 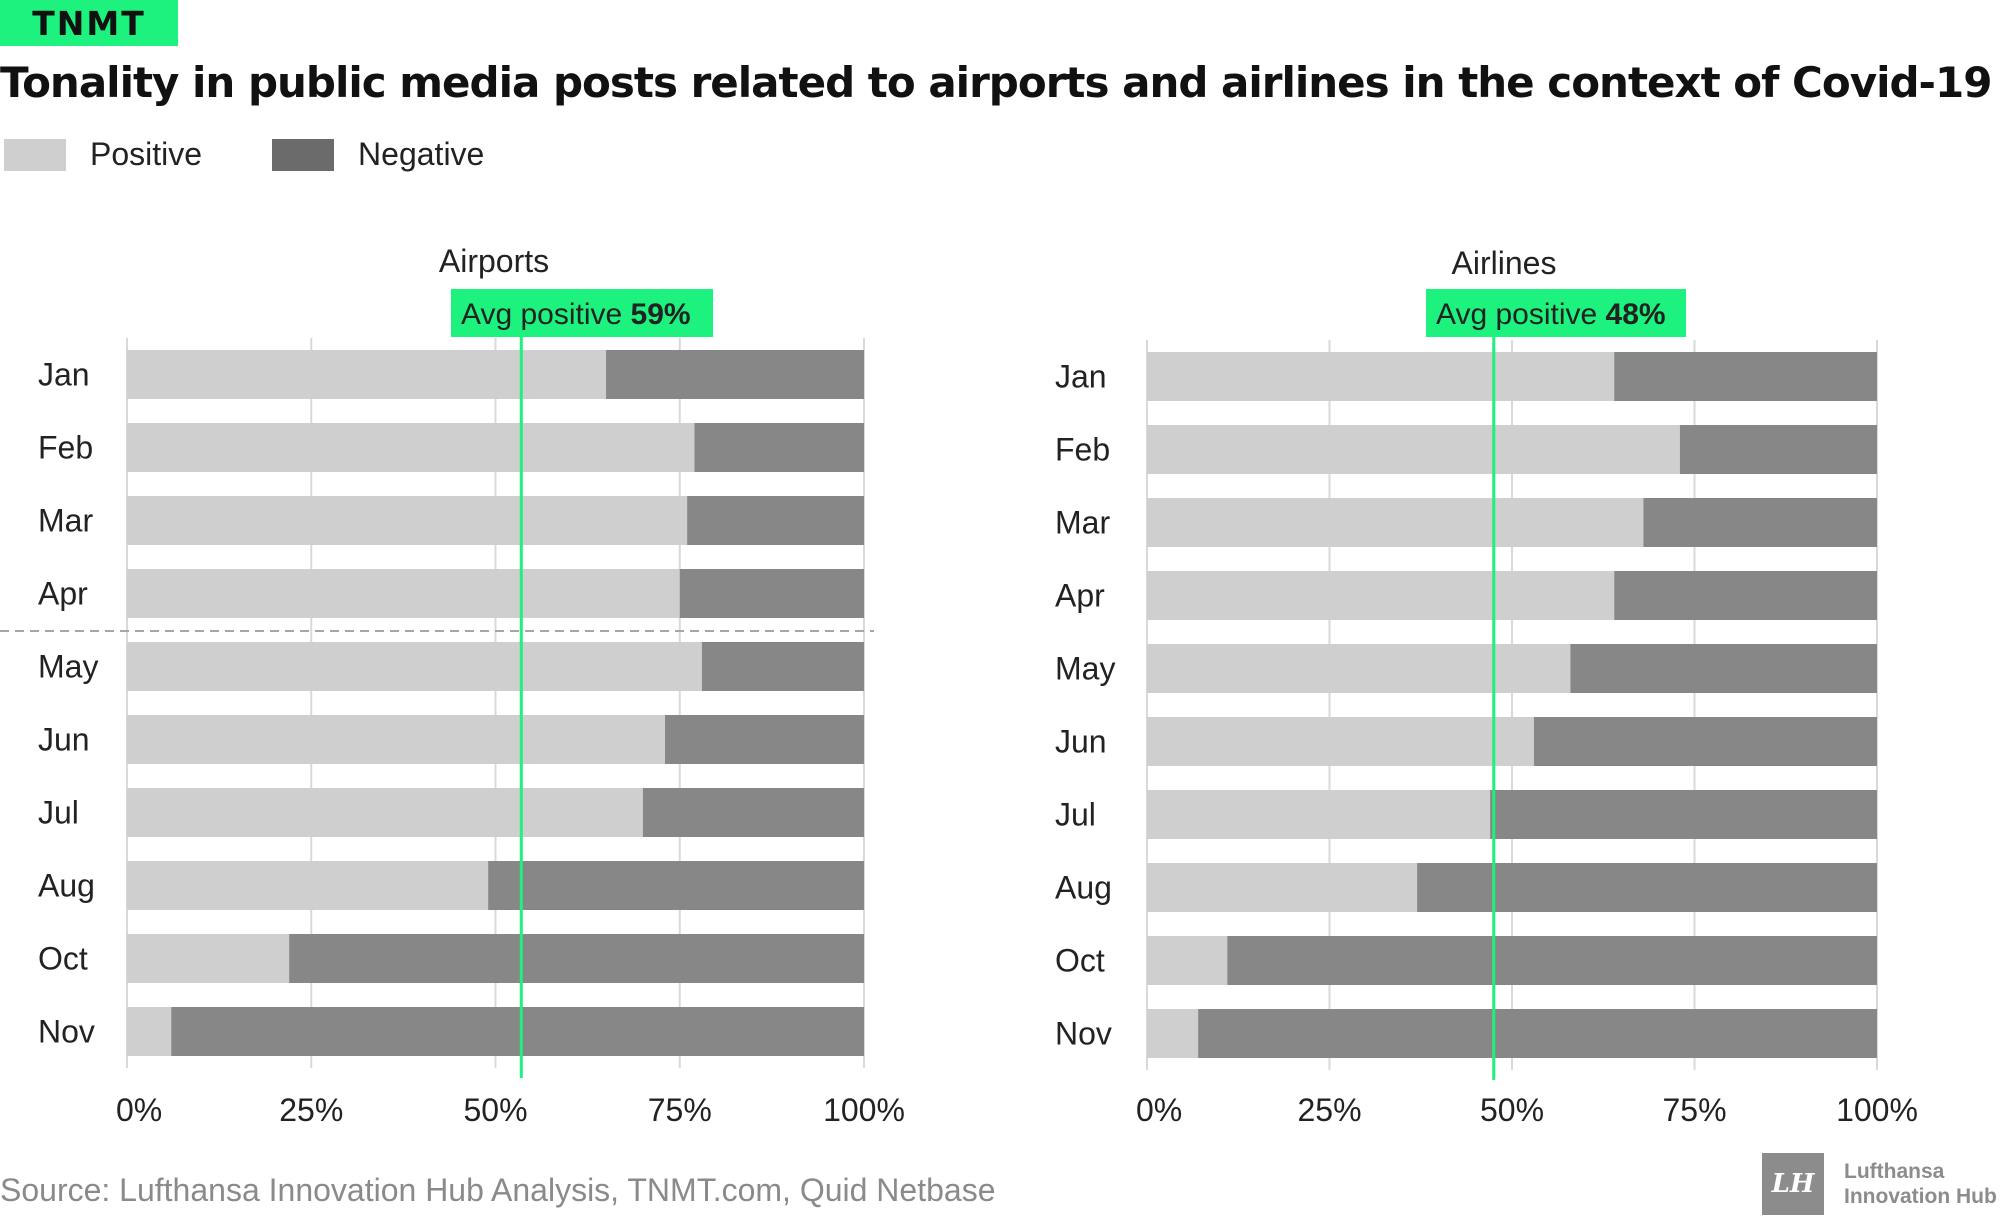 I want to click on bar-airports-apr-positive, so click(x=403, y=593).